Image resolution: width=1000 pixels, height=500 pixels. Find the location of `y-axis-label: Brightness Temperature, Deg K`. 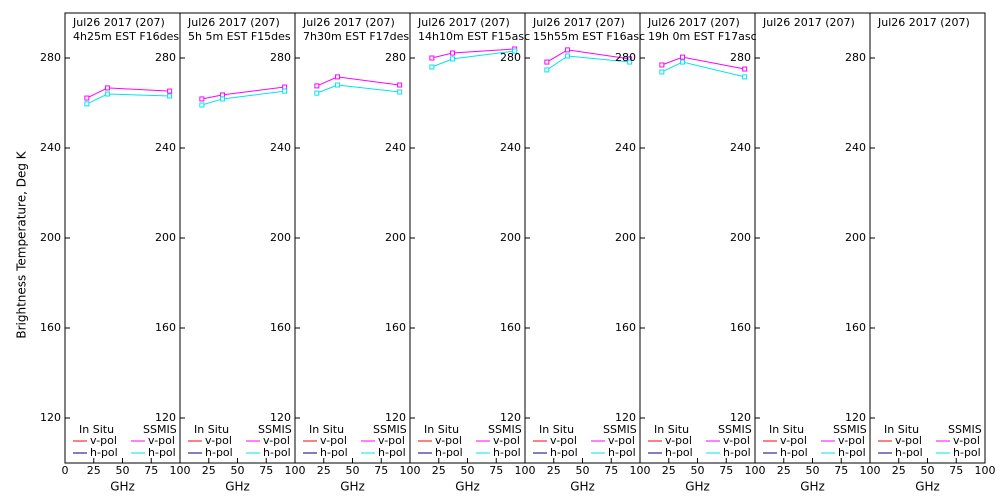

y-axis-label: Brightness Temperature, Deg K is located at coordinates (22, 244).